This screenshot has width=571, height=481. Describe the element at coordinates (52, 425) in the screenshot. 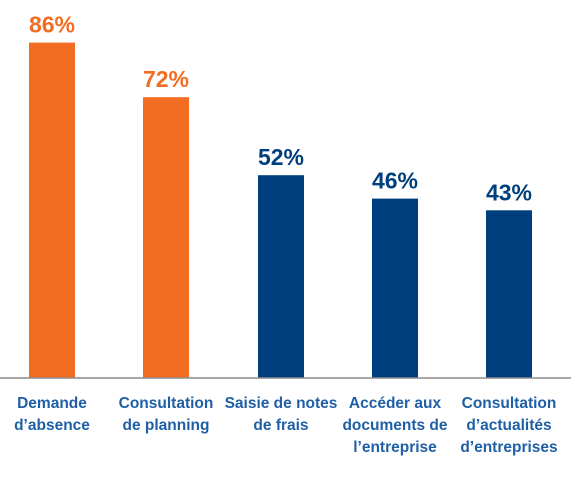

I see `category-label-line: d’absence` at that location.